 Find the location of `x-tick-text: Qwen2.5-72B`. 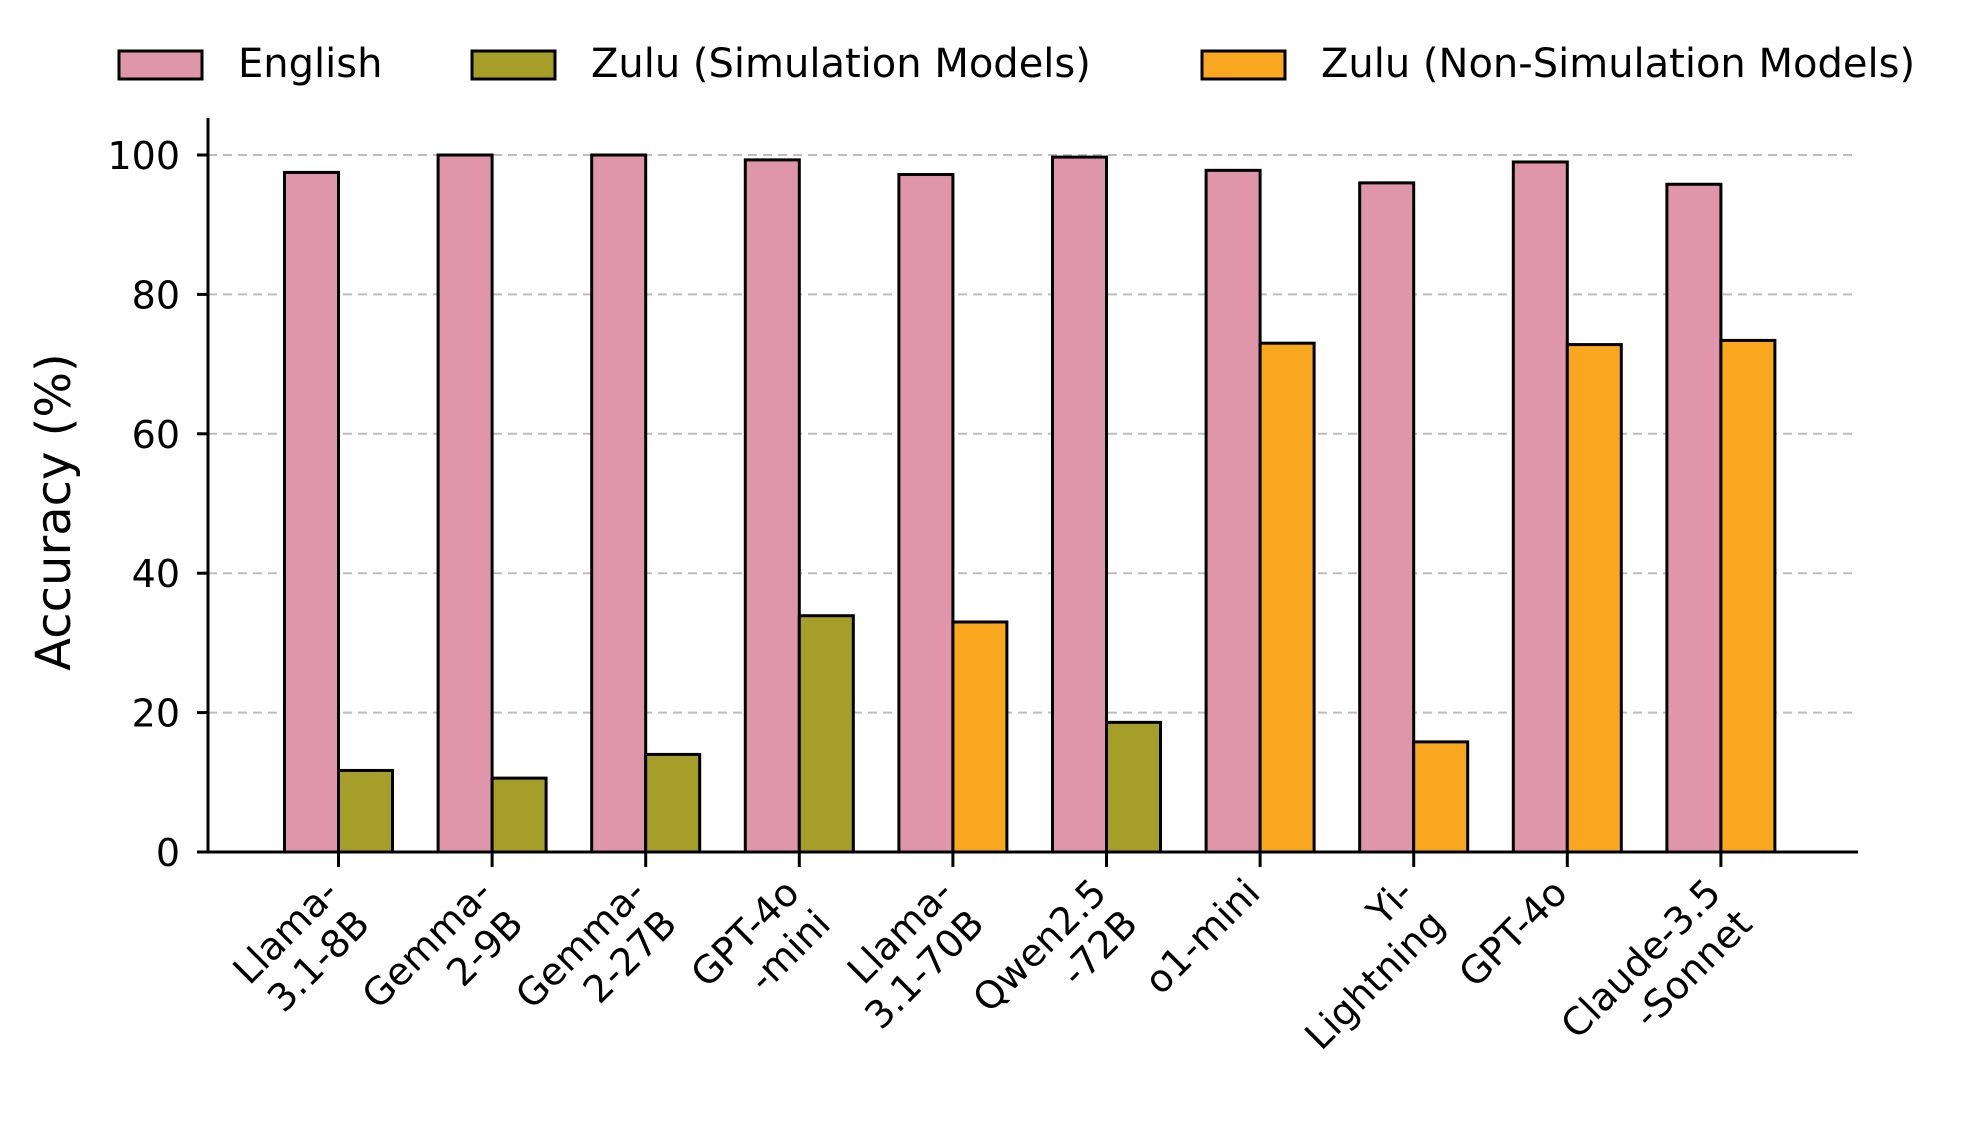

x-tick-text: Qwen2.5-72B is located at coordinates (1055, 961).